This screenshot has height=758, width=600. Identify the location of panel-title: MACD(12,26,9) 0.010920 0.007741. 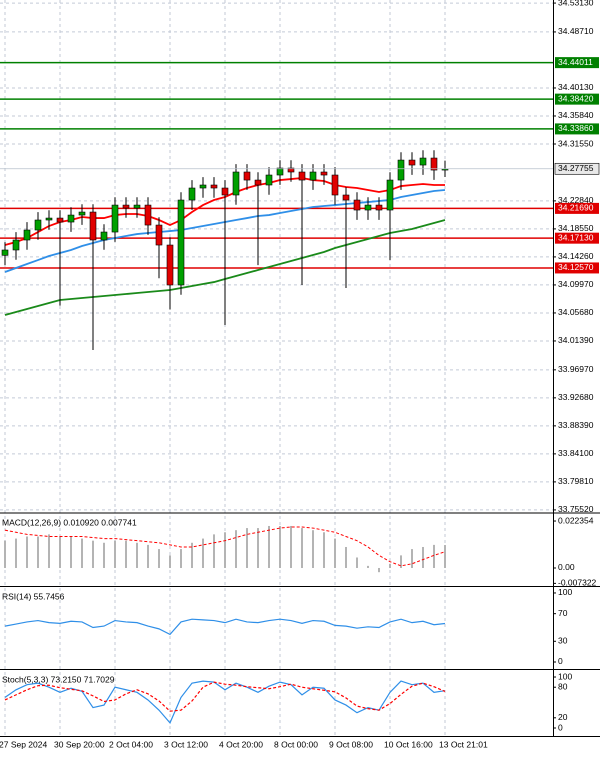
(69, 522).